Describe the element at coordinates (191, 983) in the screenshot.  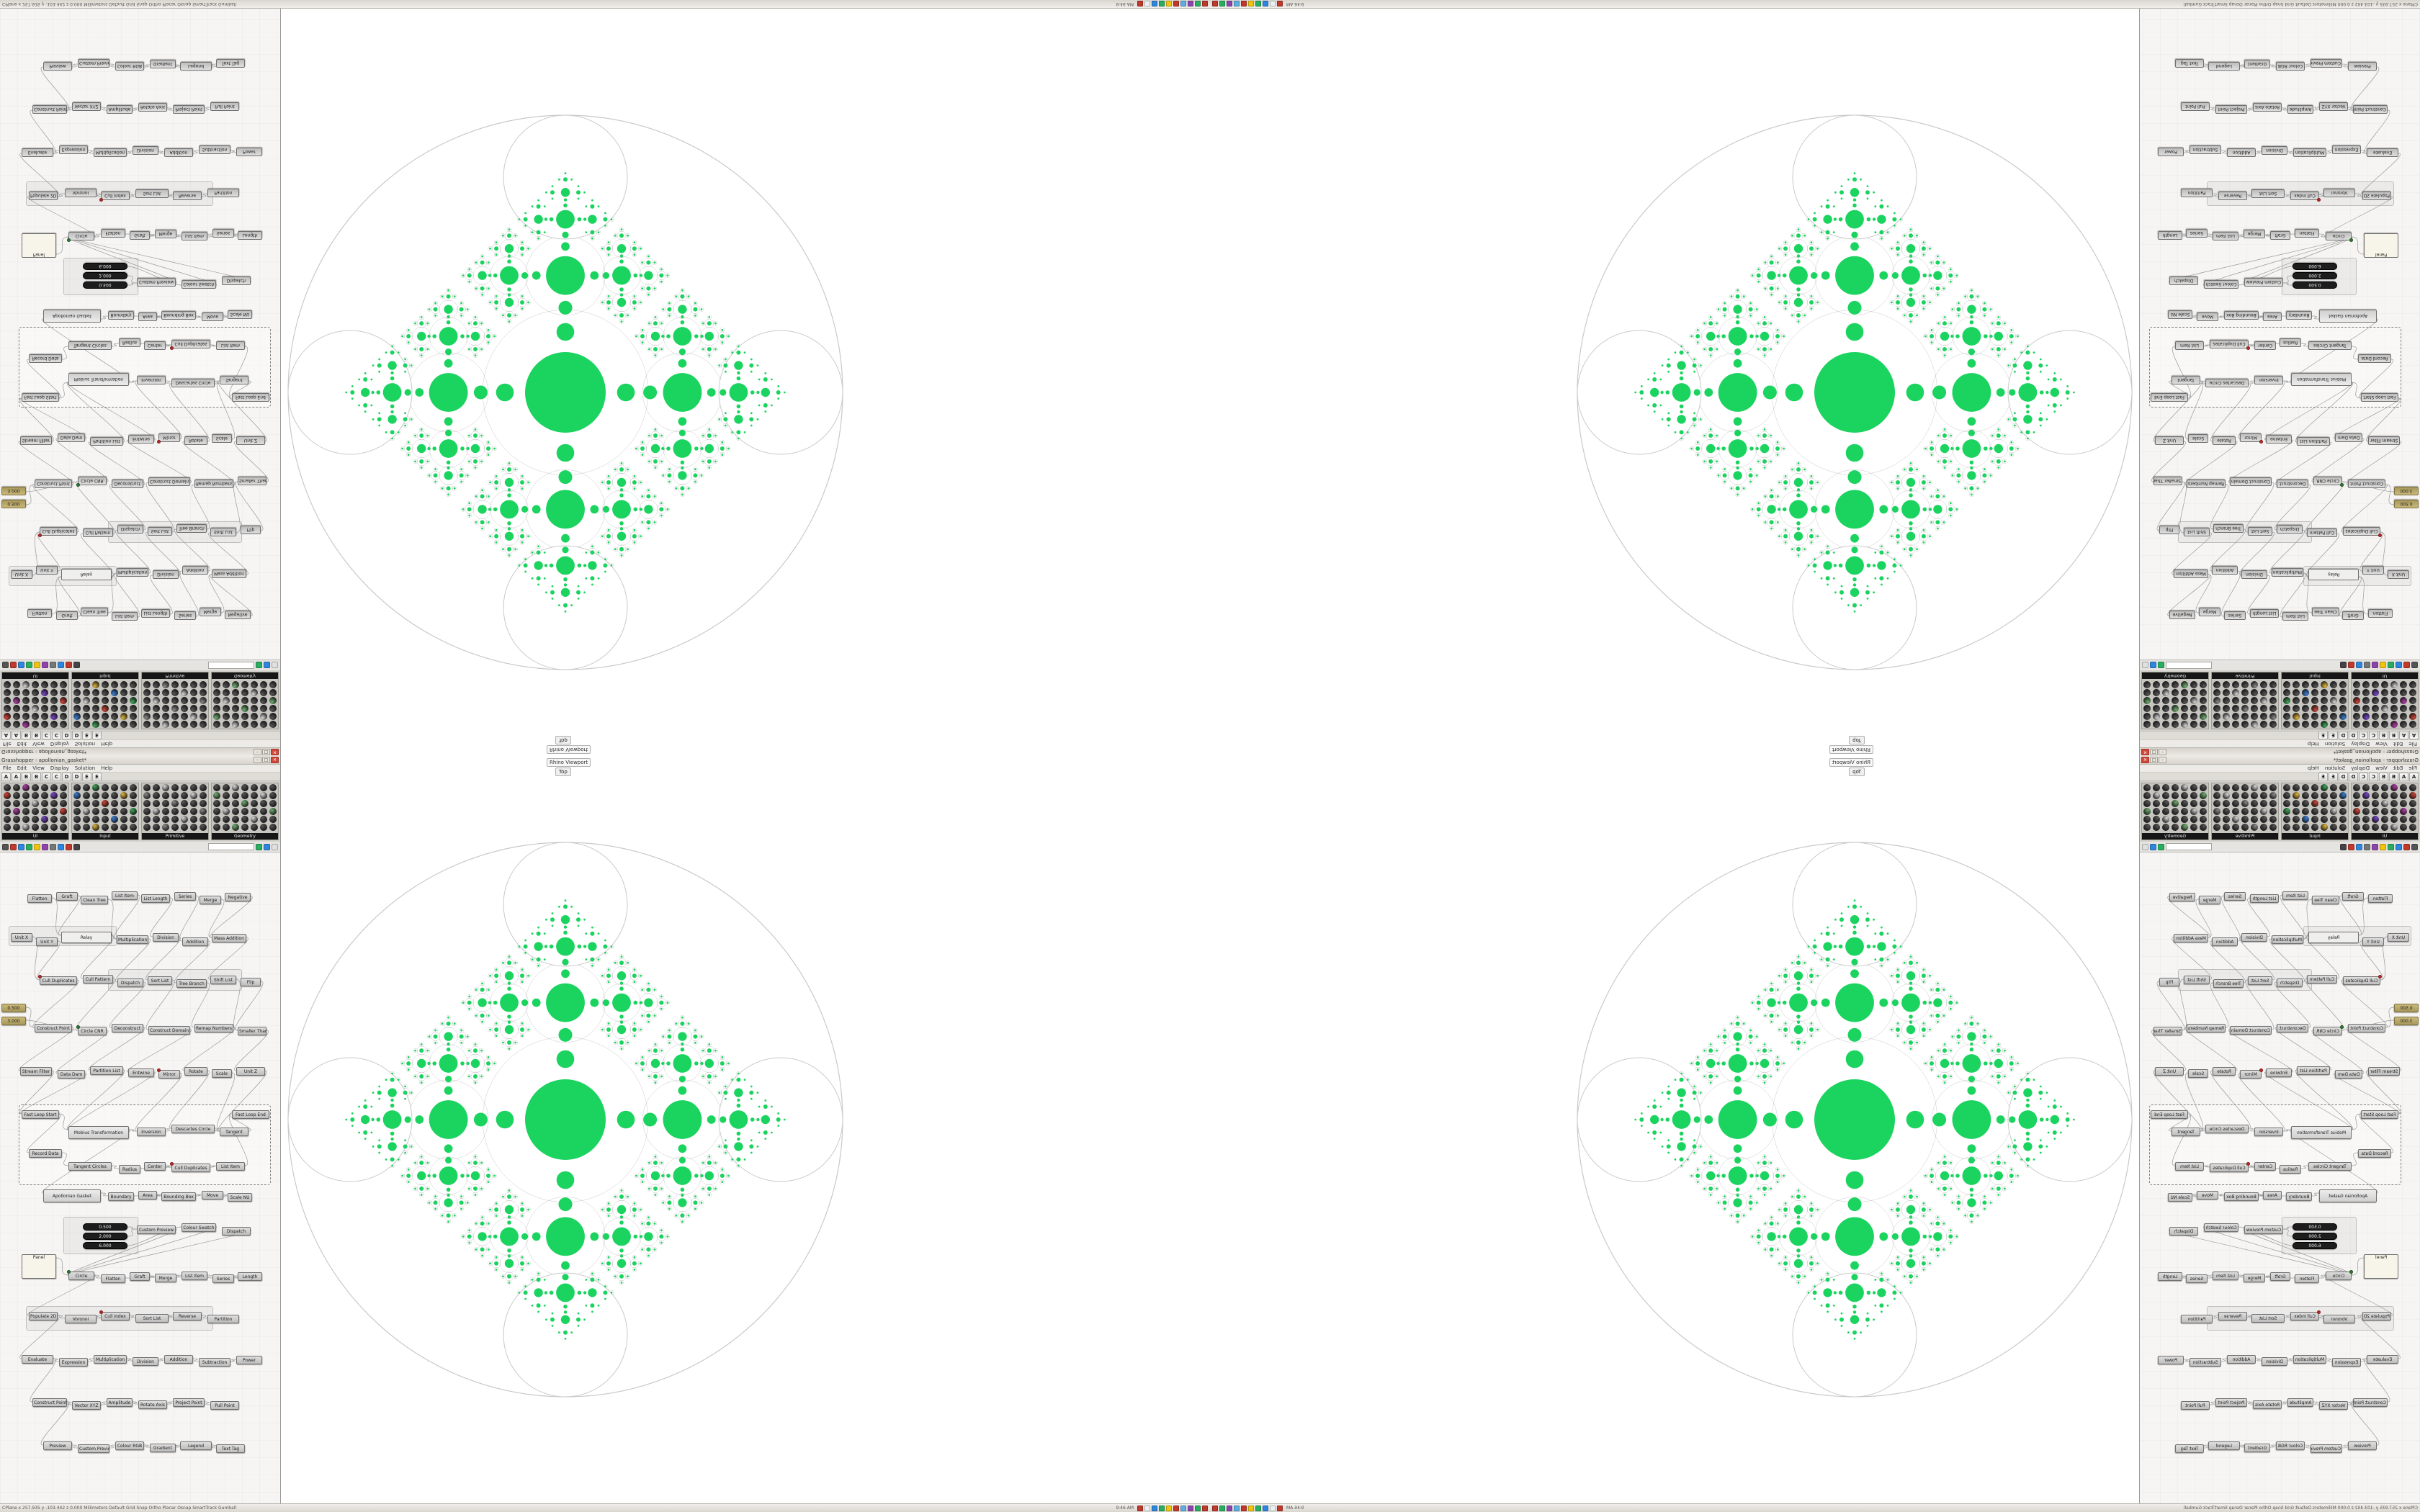
I see `gh-node: Tree Branch` at that location.